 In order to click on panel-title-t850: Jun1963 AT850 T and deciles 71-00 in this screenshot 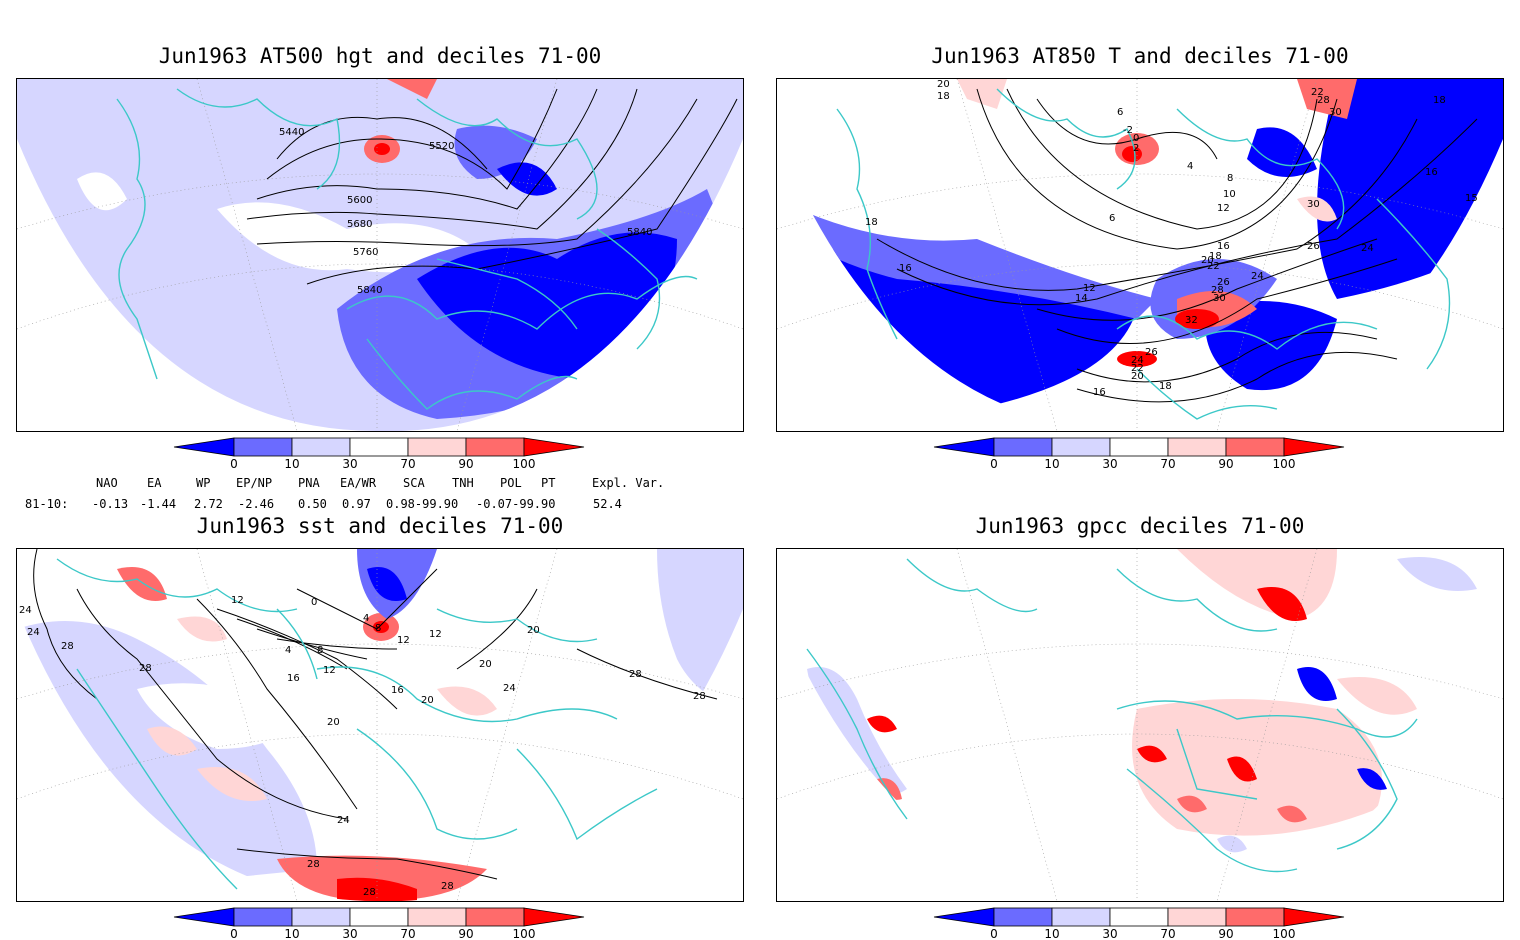, I will do `click(1140, 56)`.